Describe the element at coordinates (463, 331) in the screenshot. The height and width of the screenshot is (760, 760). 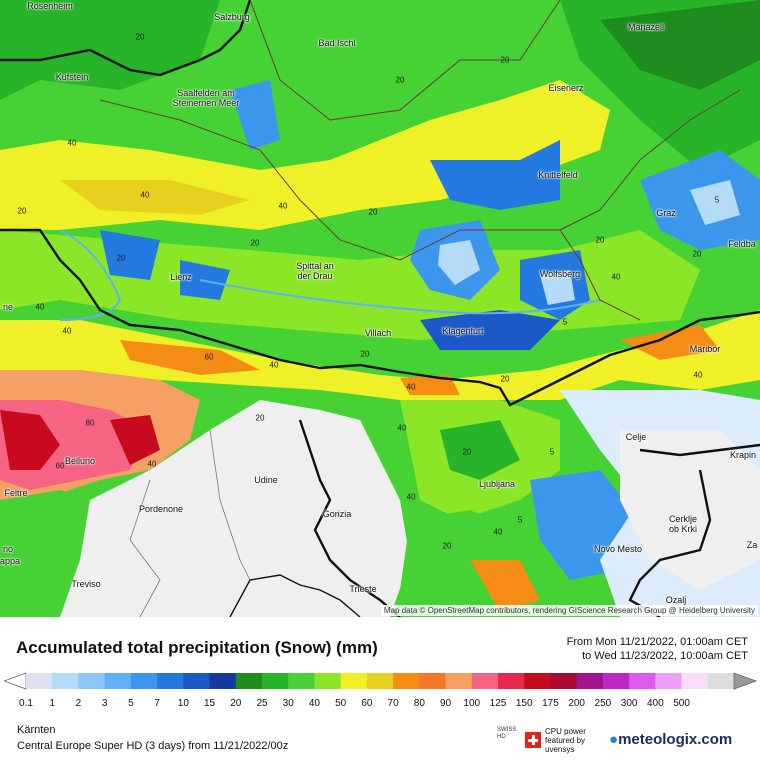
I see `place-label: Klagenfurt` at that location.